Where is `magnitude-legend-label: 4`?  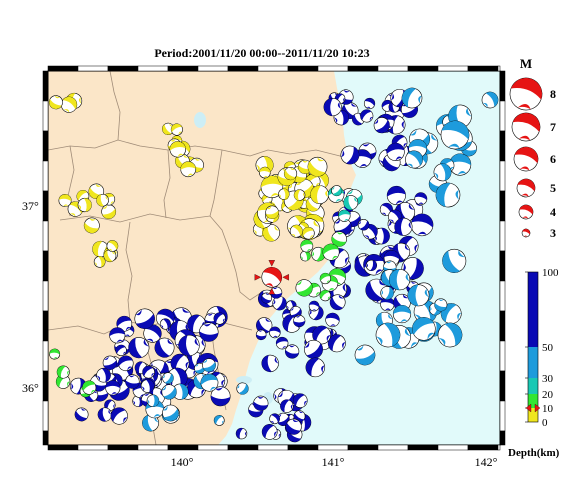 magnitude-legend-label: 4 is located at coordinates (553, 212).